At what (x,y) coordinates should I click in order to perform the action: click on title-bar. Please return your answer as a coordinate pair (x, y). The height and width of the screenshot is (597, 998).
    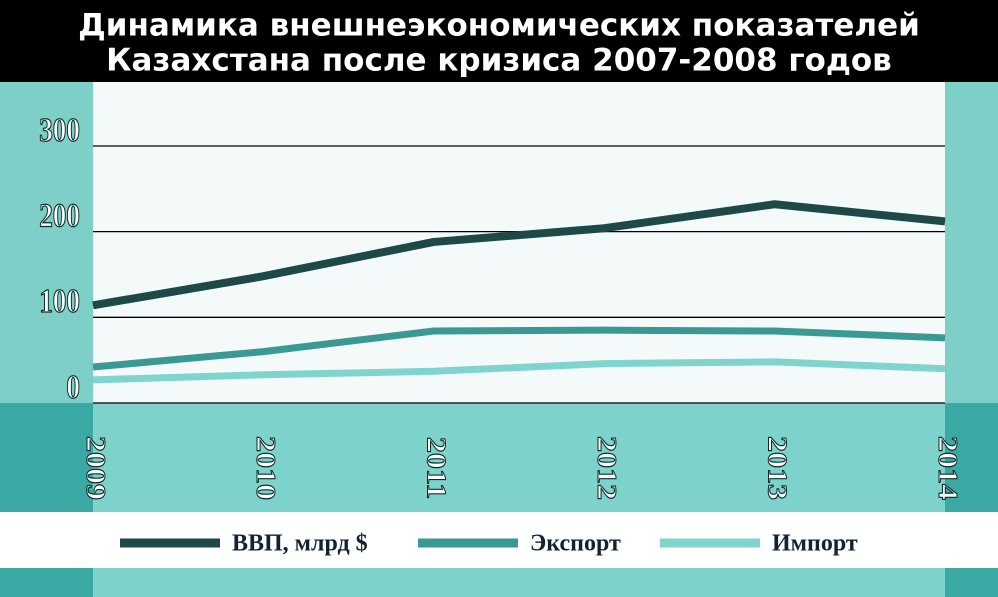
    Looking at the image, I should click on (499, 41).